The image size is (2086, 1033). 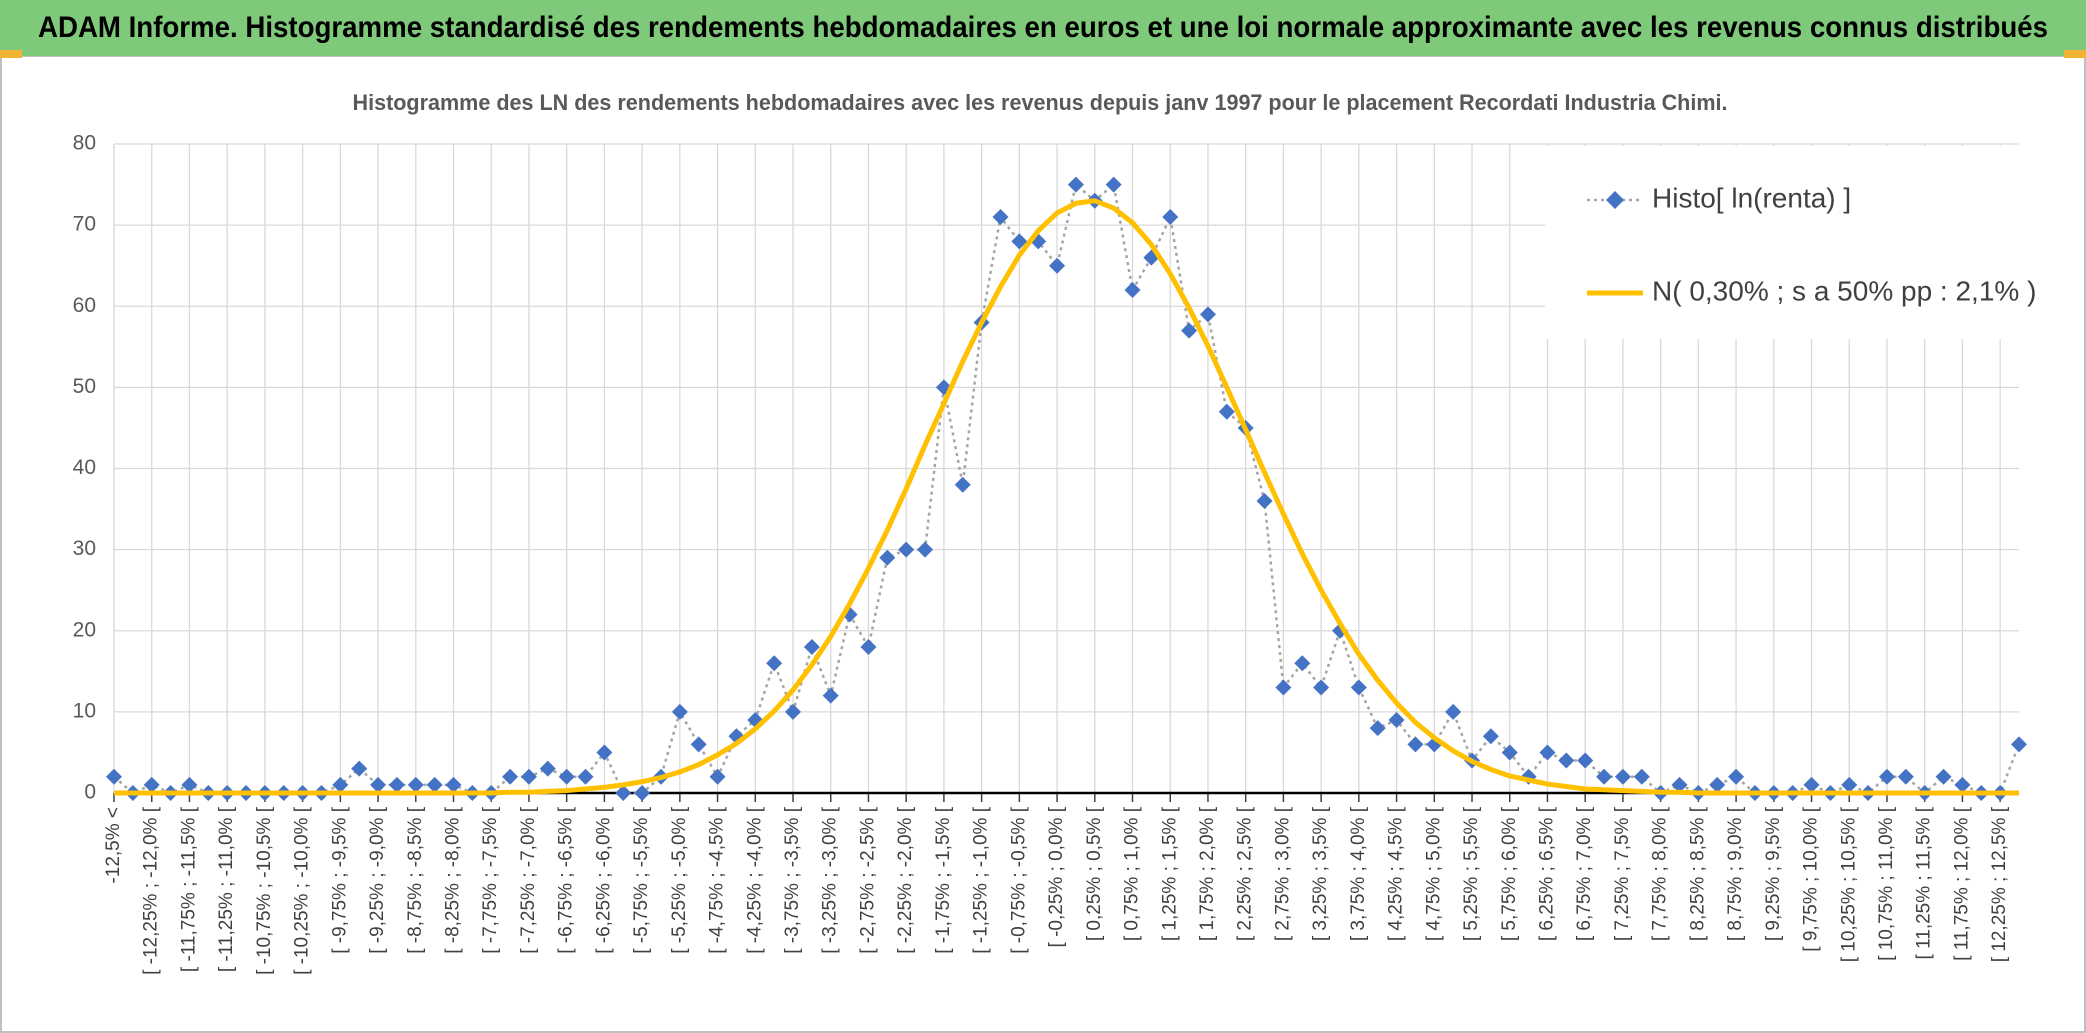 What do you see at coordinates (84, 305) in the screenshot?
I see `y-tick-label: 60` at bounding box center [84, 305].